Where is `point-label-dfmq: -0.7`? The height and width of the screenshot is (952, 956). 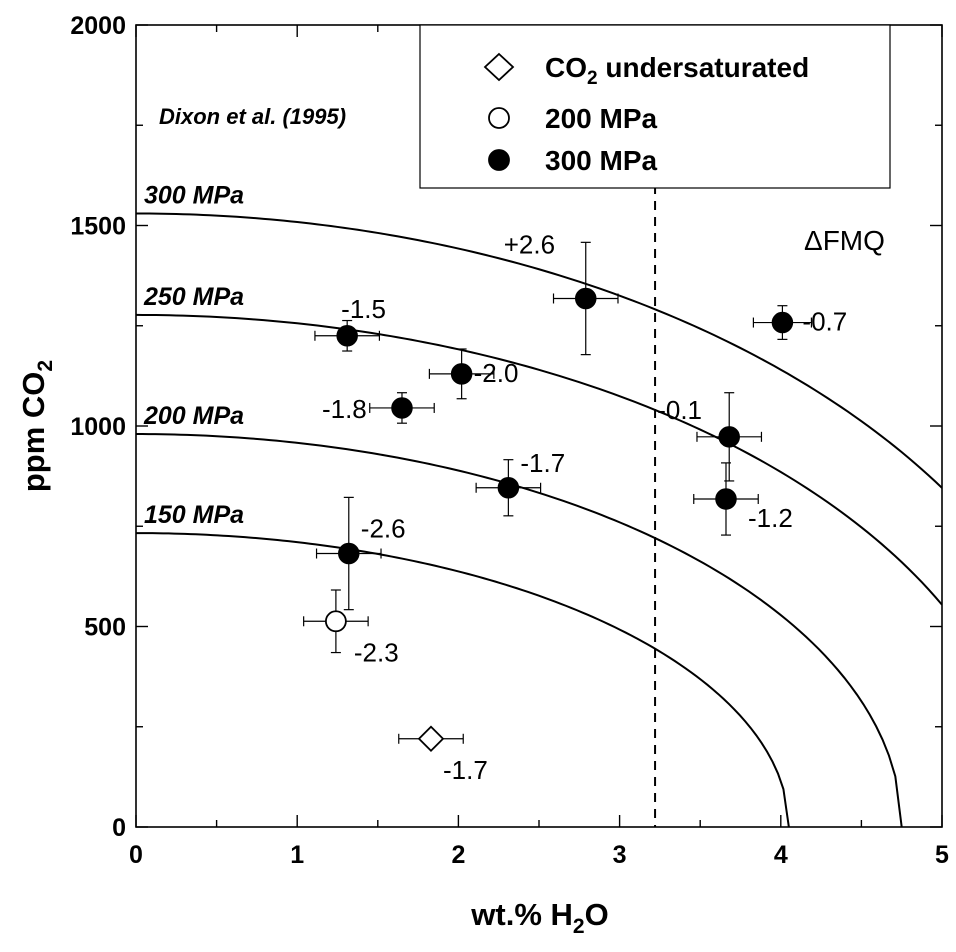
point-label-dfmq: -0.7 is located at coordinates (824, 322).